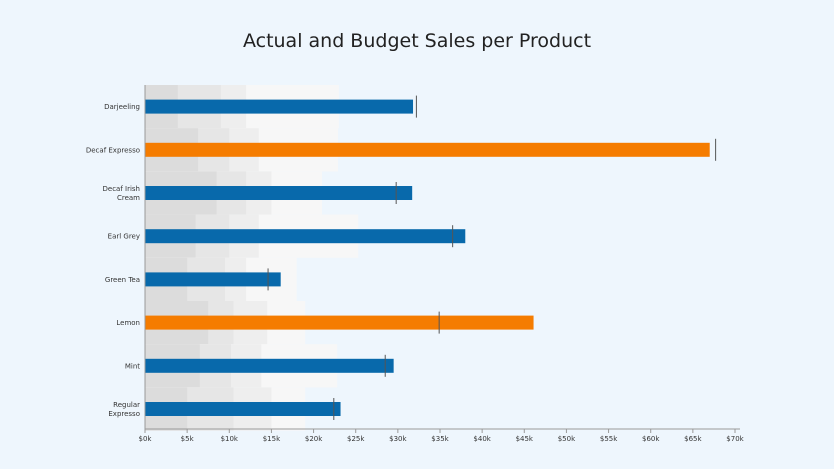 The height and width of the screenshot is (469, 834). Describe the element at coordinates (356, 439) in the screenshot. I see `x-tick-label: $25k` at that location.